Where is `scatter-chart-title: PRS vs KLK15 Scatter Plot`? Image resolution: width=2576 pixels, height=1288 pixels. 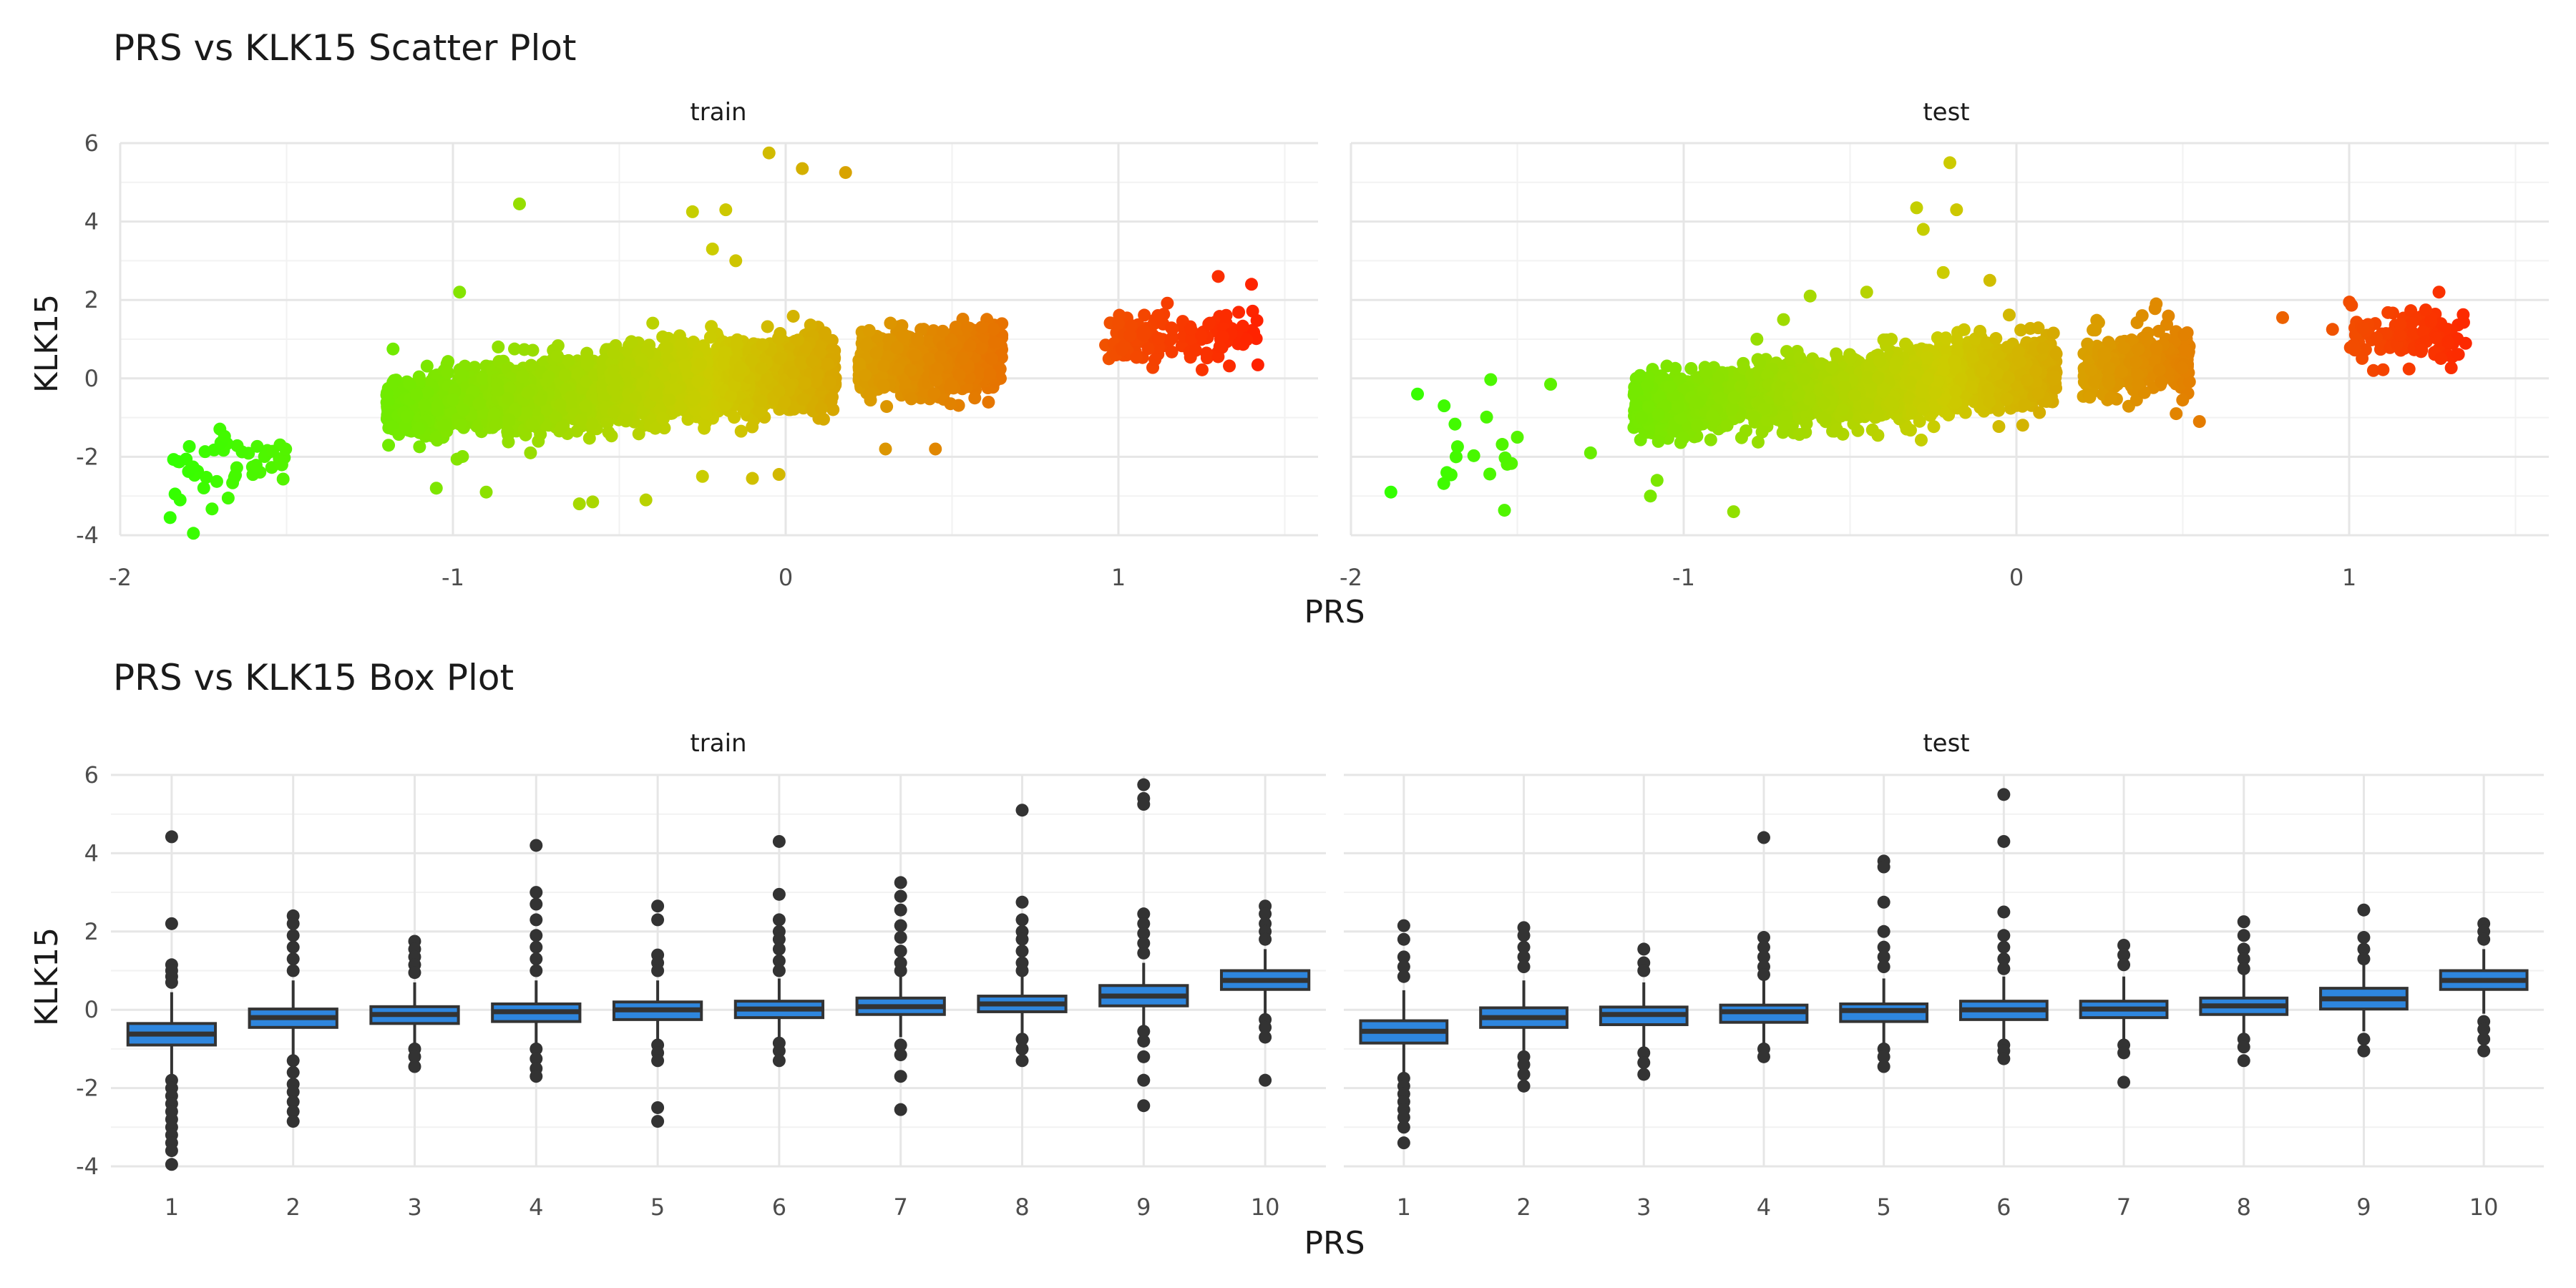
scatter-chart-title: PRS vs KLK15 Scatter Plot is located at coordinates (345, 48).